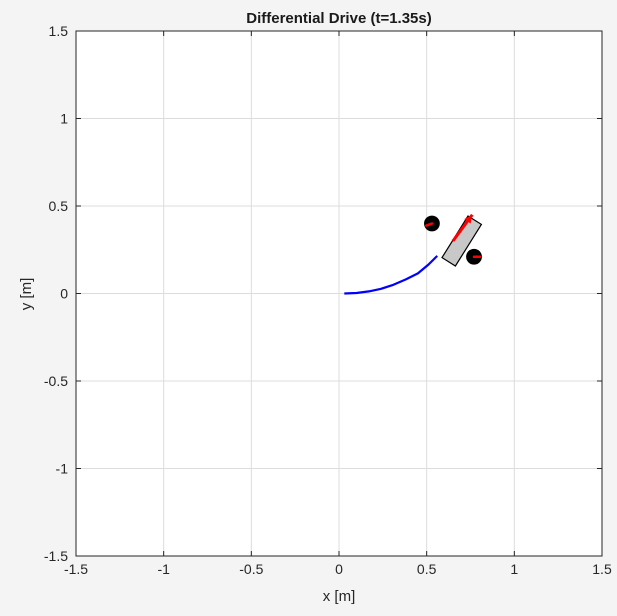  What do you see at coordinates (413, 254) in the screenshot?
I see `plot-data` at bounding box center [413, 254].